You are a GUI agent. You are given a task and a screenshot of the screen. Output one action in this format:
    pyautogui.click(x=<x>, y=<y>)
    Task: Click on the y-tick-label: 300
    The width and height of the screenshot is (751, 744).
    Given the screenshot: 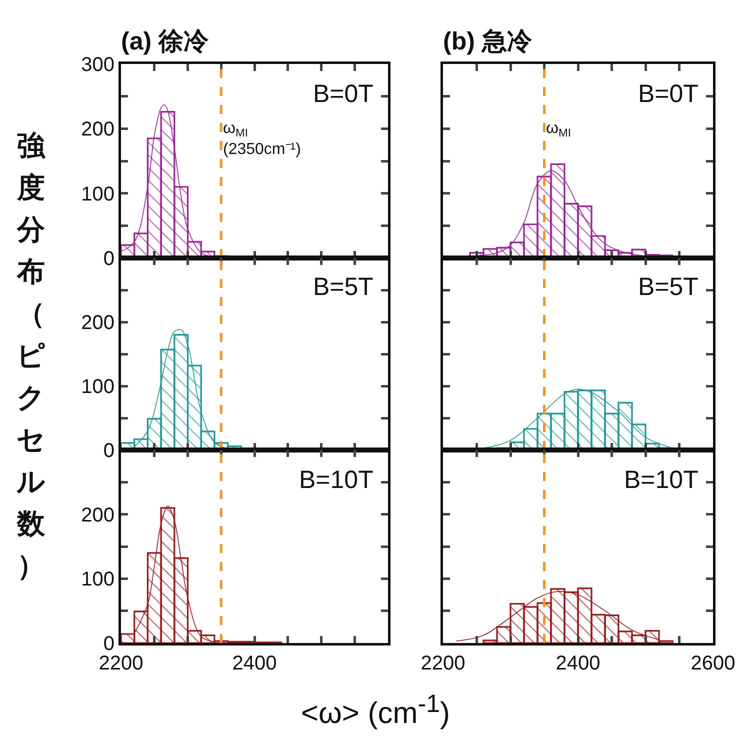 What is the action you would take?
    pyautogui.click(x=97, y=65)
    